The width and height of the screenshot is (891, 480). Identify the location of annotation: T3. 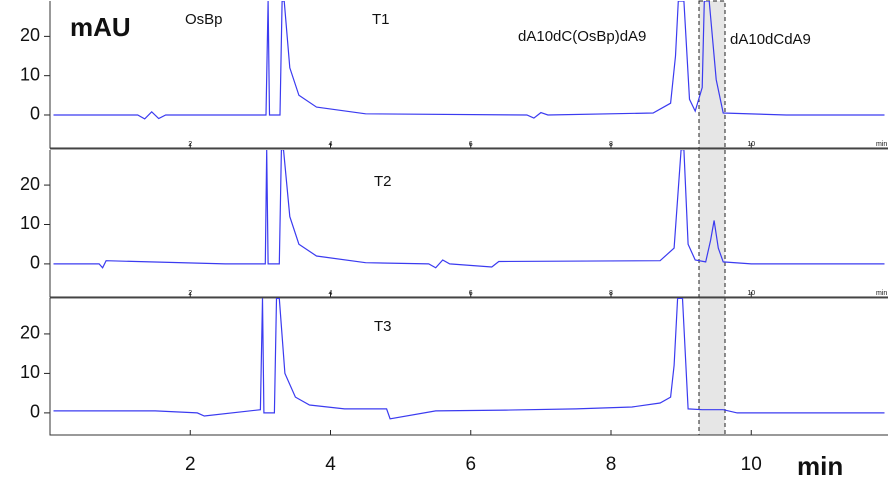
(383, 326).